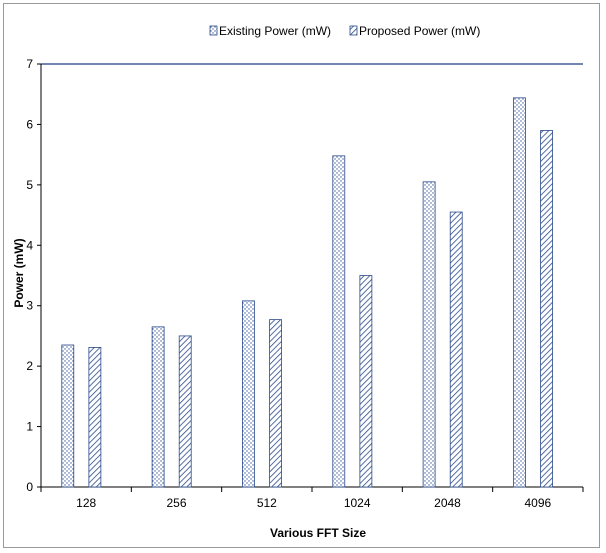 This screenshot has height=553, width=606. Describe the element at coordinates (357, 503) in the screenshot. I see `x-tick-label: 1024` at that location.